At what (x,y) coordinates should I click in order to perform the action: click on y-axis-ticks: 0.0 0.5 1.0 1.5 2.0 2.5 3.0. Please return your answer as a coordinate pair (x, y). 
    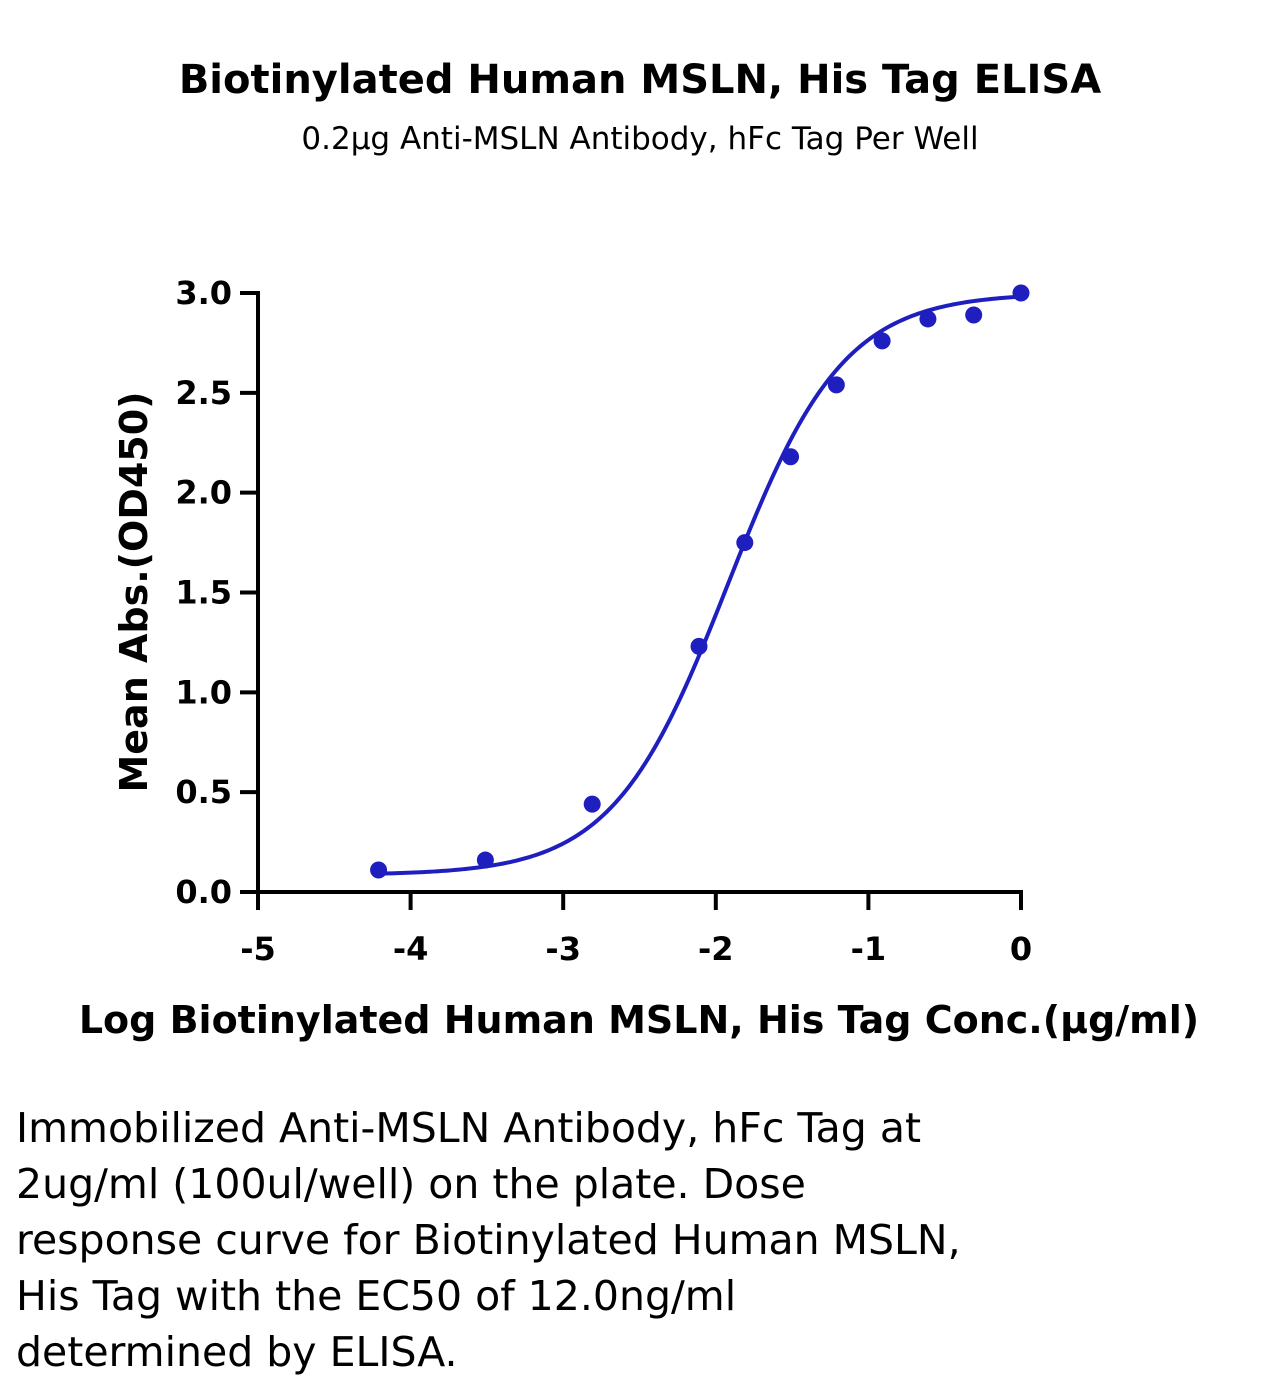
    Looking at the image, I should click on (216, 592).